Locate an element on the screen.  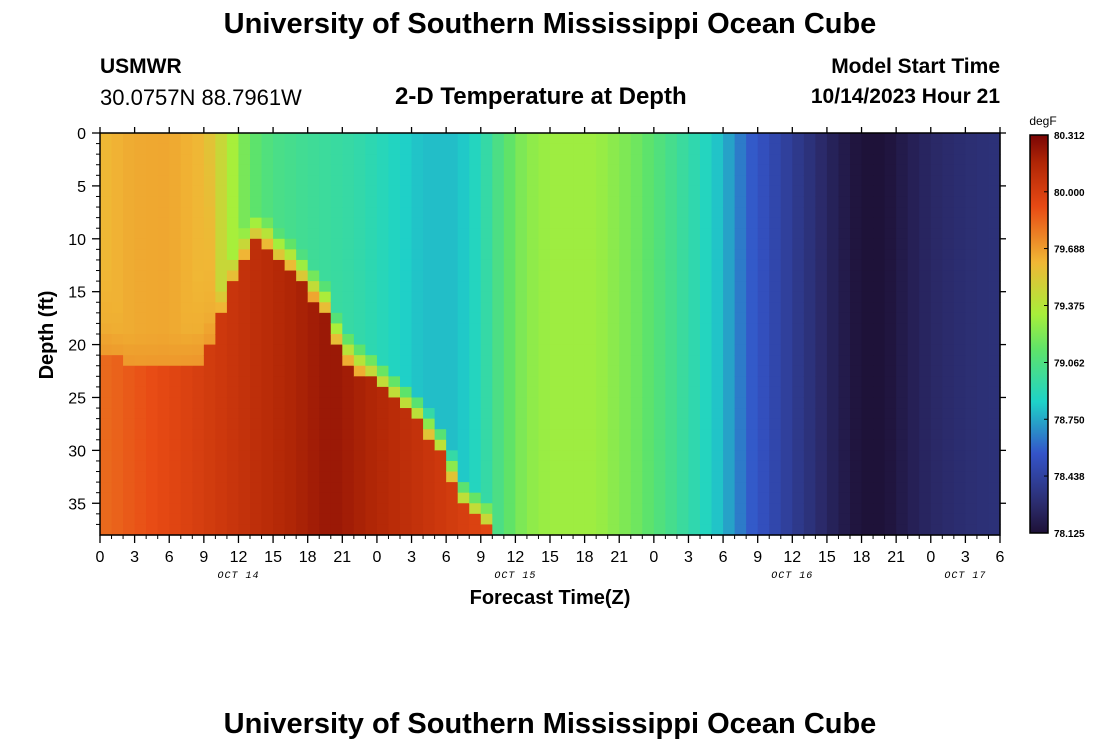
colorbar-tick-label: 78.438 is located at coordinates (1069, 477).